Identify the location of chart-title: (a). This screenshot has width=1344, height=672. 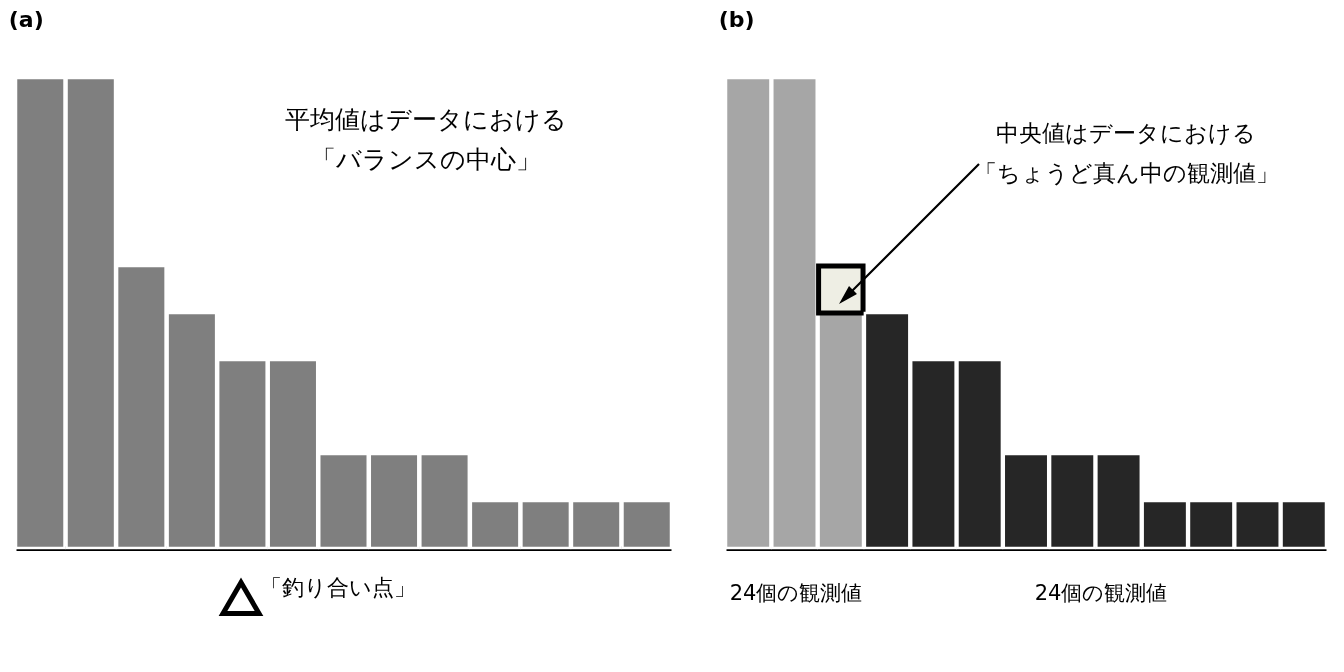
(26, 19).